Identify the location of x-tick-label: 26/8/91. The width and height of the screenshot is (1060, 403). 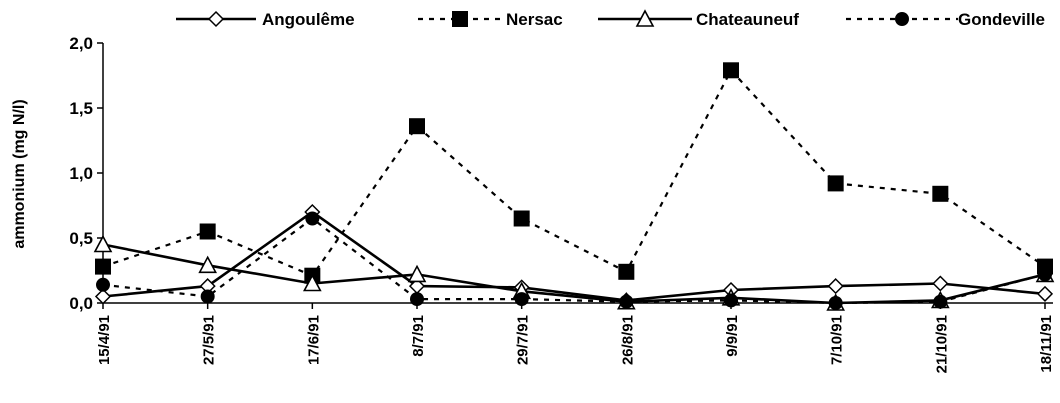
(627, 340).